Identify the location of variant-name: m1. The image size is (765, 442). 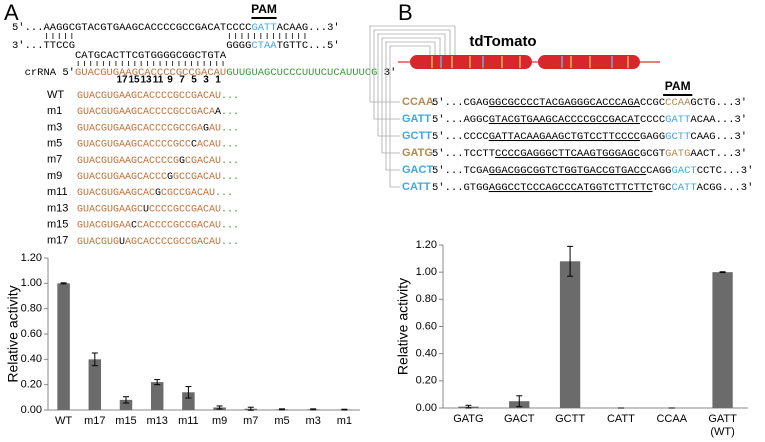
(54, 111).